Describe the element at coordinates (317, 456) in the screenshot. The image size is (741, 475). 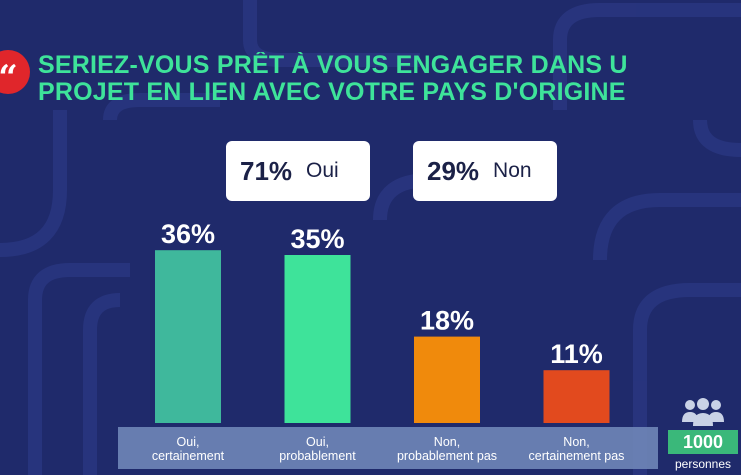
I see `category-label-2-line-2: probablement` at that location.